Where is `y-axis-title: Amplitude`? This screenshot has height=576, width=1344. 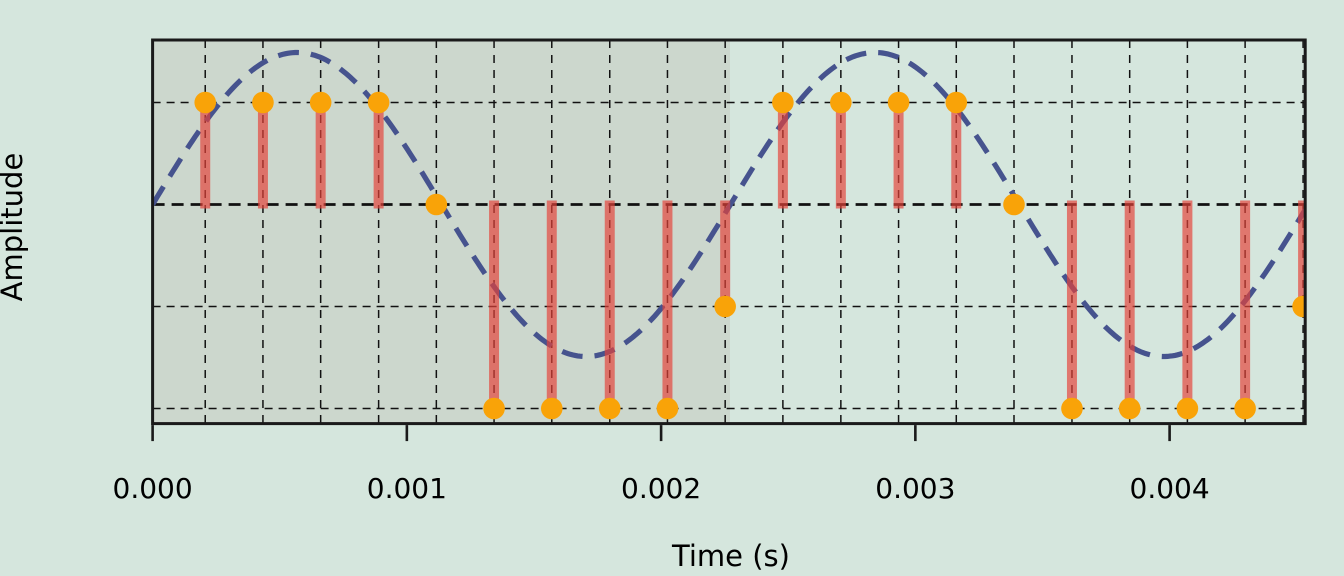
y-axis-title: Amplitude is located at coordinates (14, 227).